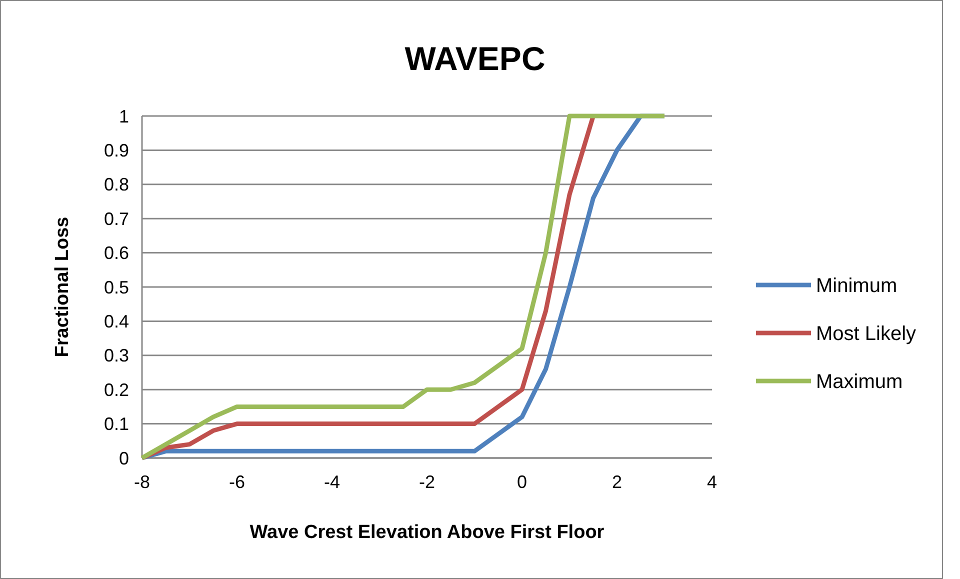  I want to click on x-axis-title: Wave Crest Elevation Above First Floor, so click(427, 532).